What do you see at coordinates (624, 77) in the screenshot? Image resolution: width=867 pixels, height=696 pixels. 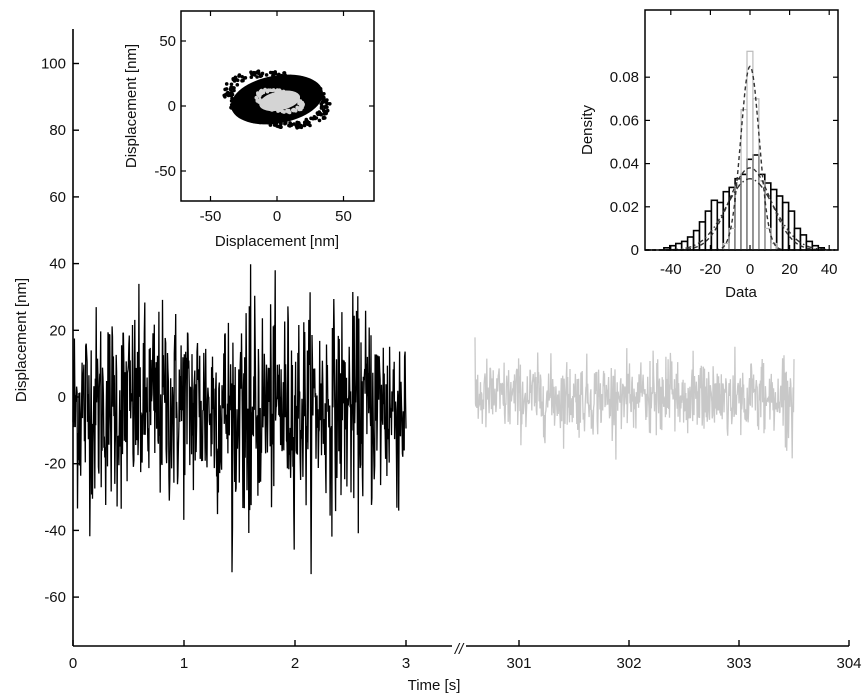 I see `hist-y-tick-label: 0.08` at bounding box center [624, 77].